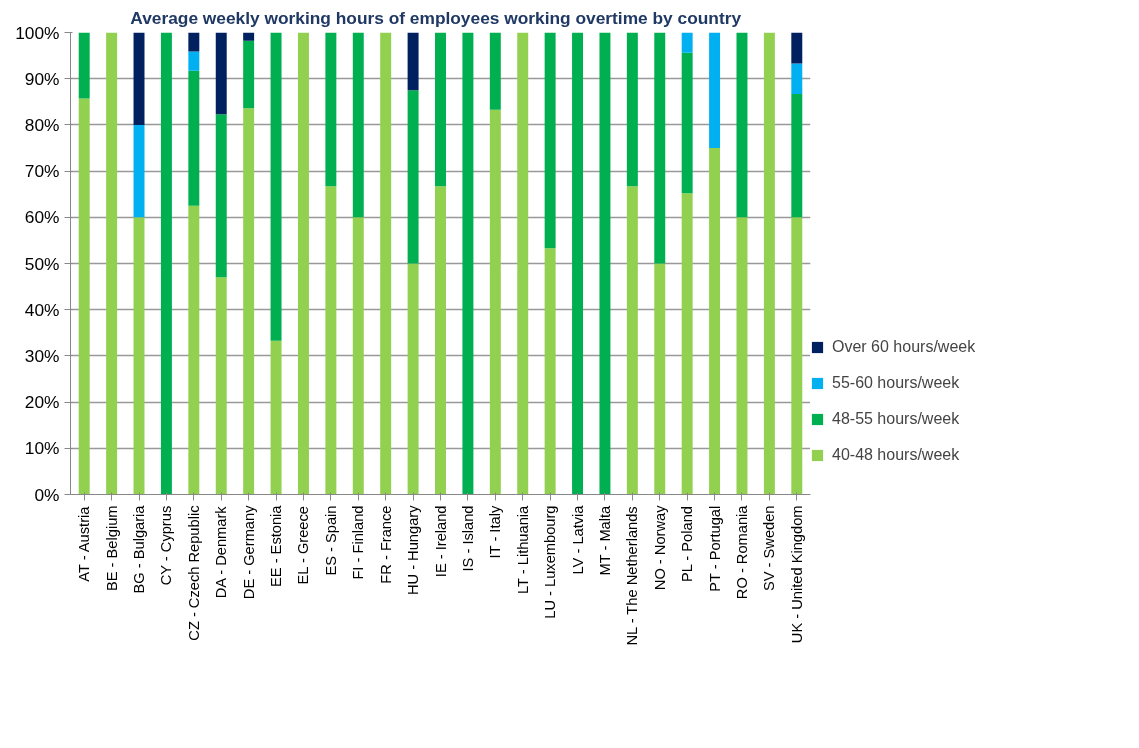 The image size is (1139, 748). Describe the element at coordinates (659, 547) in the screenshot. I see `x-tick-label: NO - Norway` at that location.